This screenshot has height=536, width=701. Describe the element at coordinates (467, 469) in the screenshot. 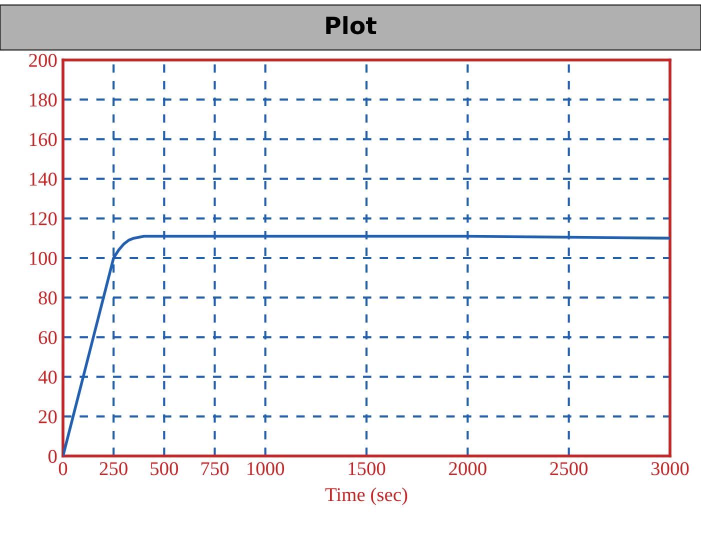

I see `x-tick-label: 2000` at that location.